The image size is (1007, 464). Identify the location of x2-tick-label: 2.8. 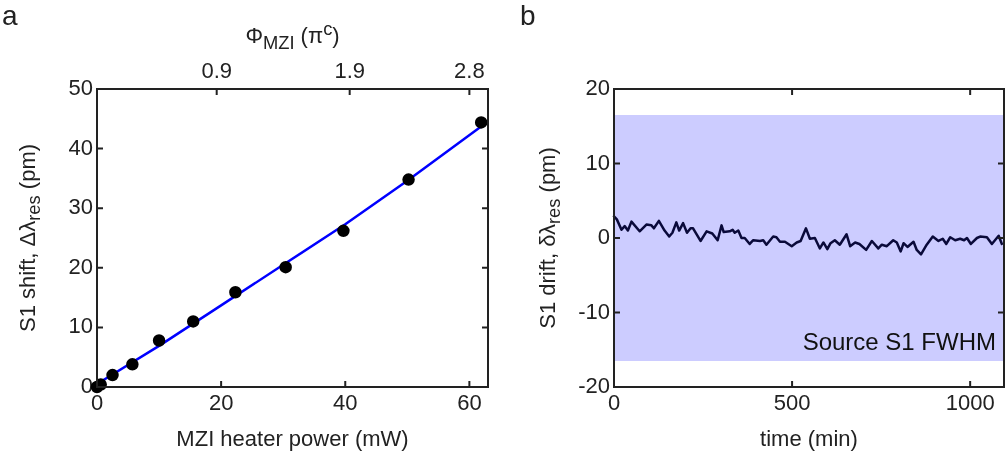
(469, 70).